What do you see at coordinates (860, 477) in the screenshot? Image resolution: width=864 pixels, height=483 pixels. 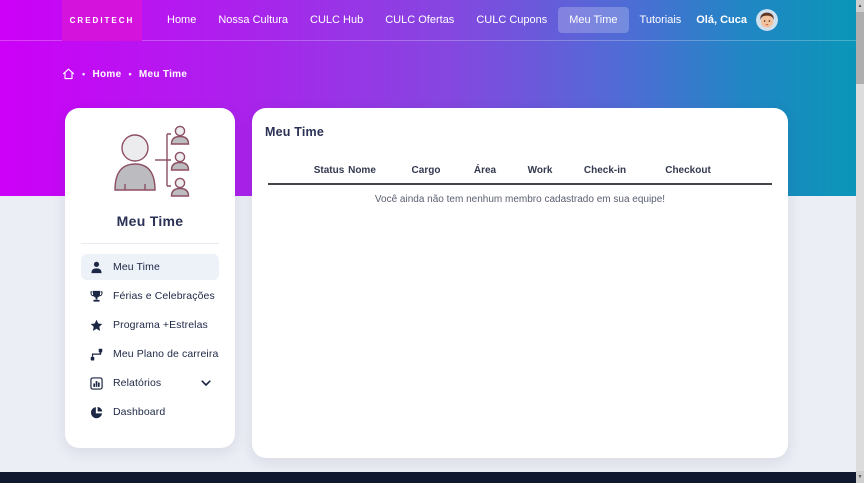 I see `scrollbar-down-arrow: ▼` at bounding box center [860, 477].